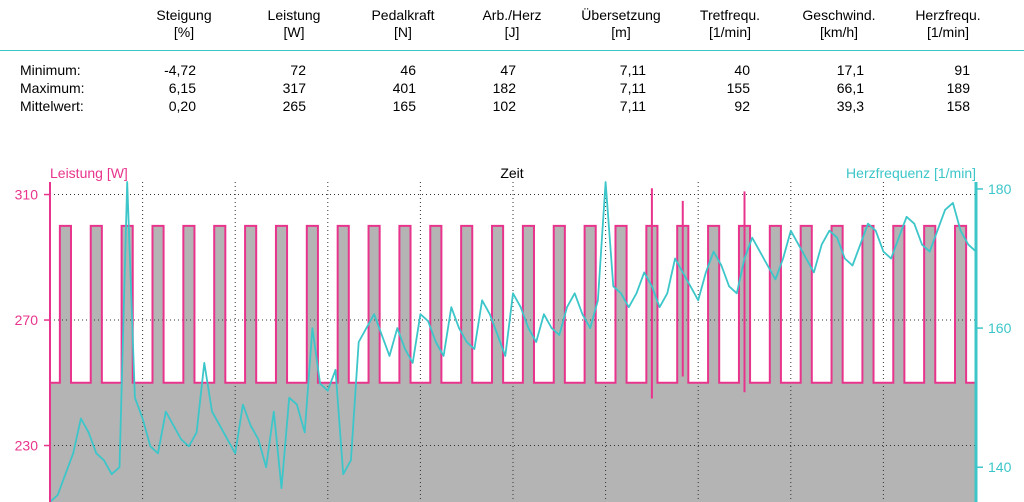 The height and width of the screenshot is (502, 1024). What do you see at coordinates (182, 88) in the screenshot?
I see `table-cell: 6,15` at bounding box center [182, 88].